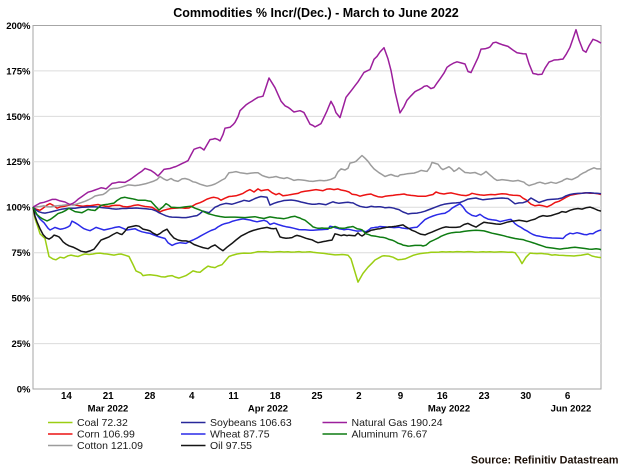 Image resolution: width=624 pixels, height=470 pixels. What do you see at coordinates (24, 389) in the screenshot?
I see `svg-text: 0%` at bounding box center [24, 389].